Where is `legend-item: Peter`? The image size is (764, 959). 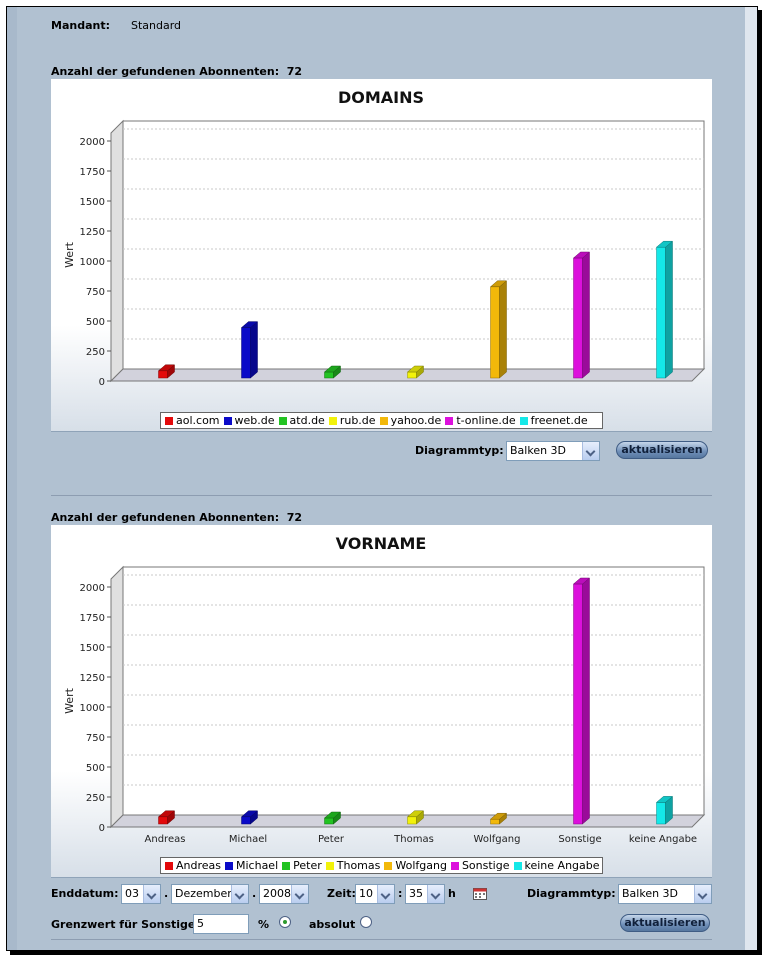 legend-item: Peter is located at coordinates (300, 865).